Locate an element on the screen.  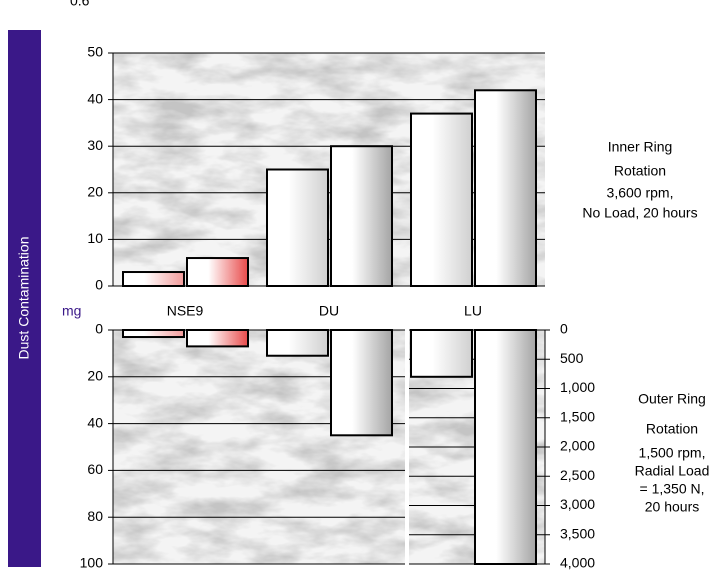
y-tick-label: 80 is located at coordinates (95, 516).